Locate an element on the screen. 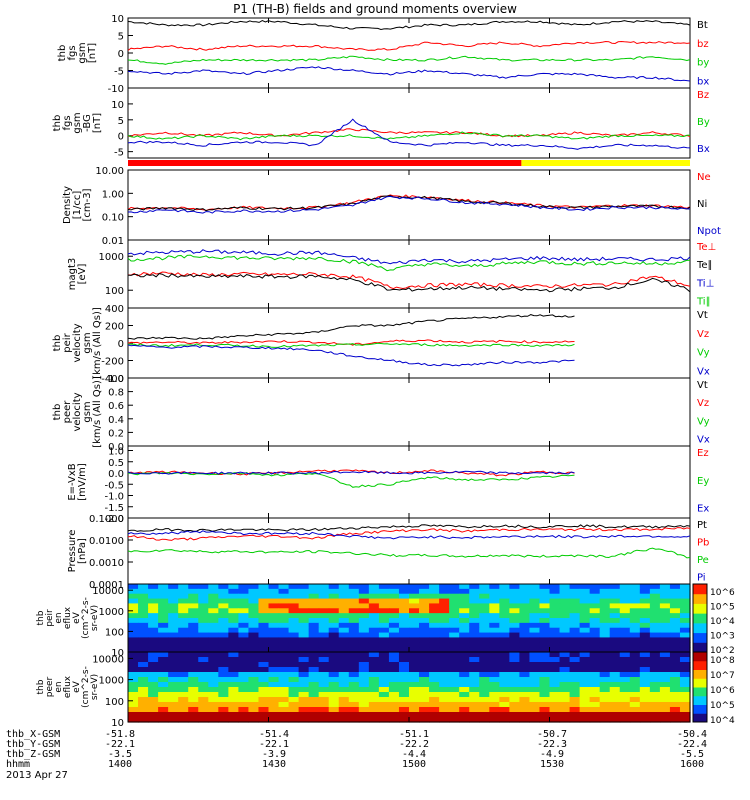 Image resolution: width=750 pixels, height=800 pixels. y-tick-label: -200 is located at coordinates (112, 362).